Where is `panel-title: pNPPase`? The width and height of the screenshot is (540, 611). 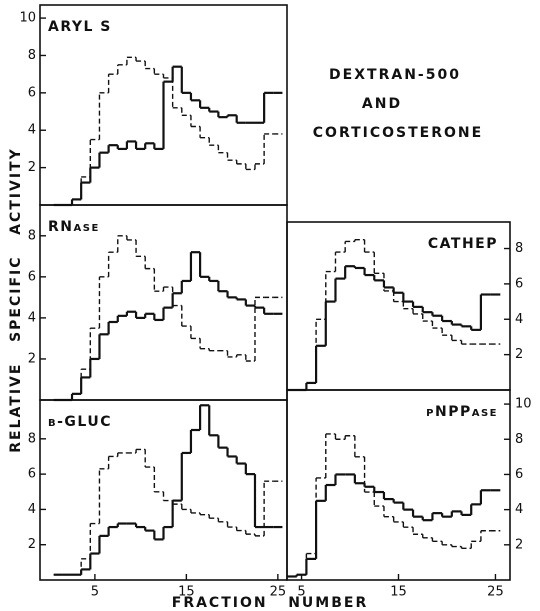
panel-title: pNPPase is located at coordinates (462, 412).